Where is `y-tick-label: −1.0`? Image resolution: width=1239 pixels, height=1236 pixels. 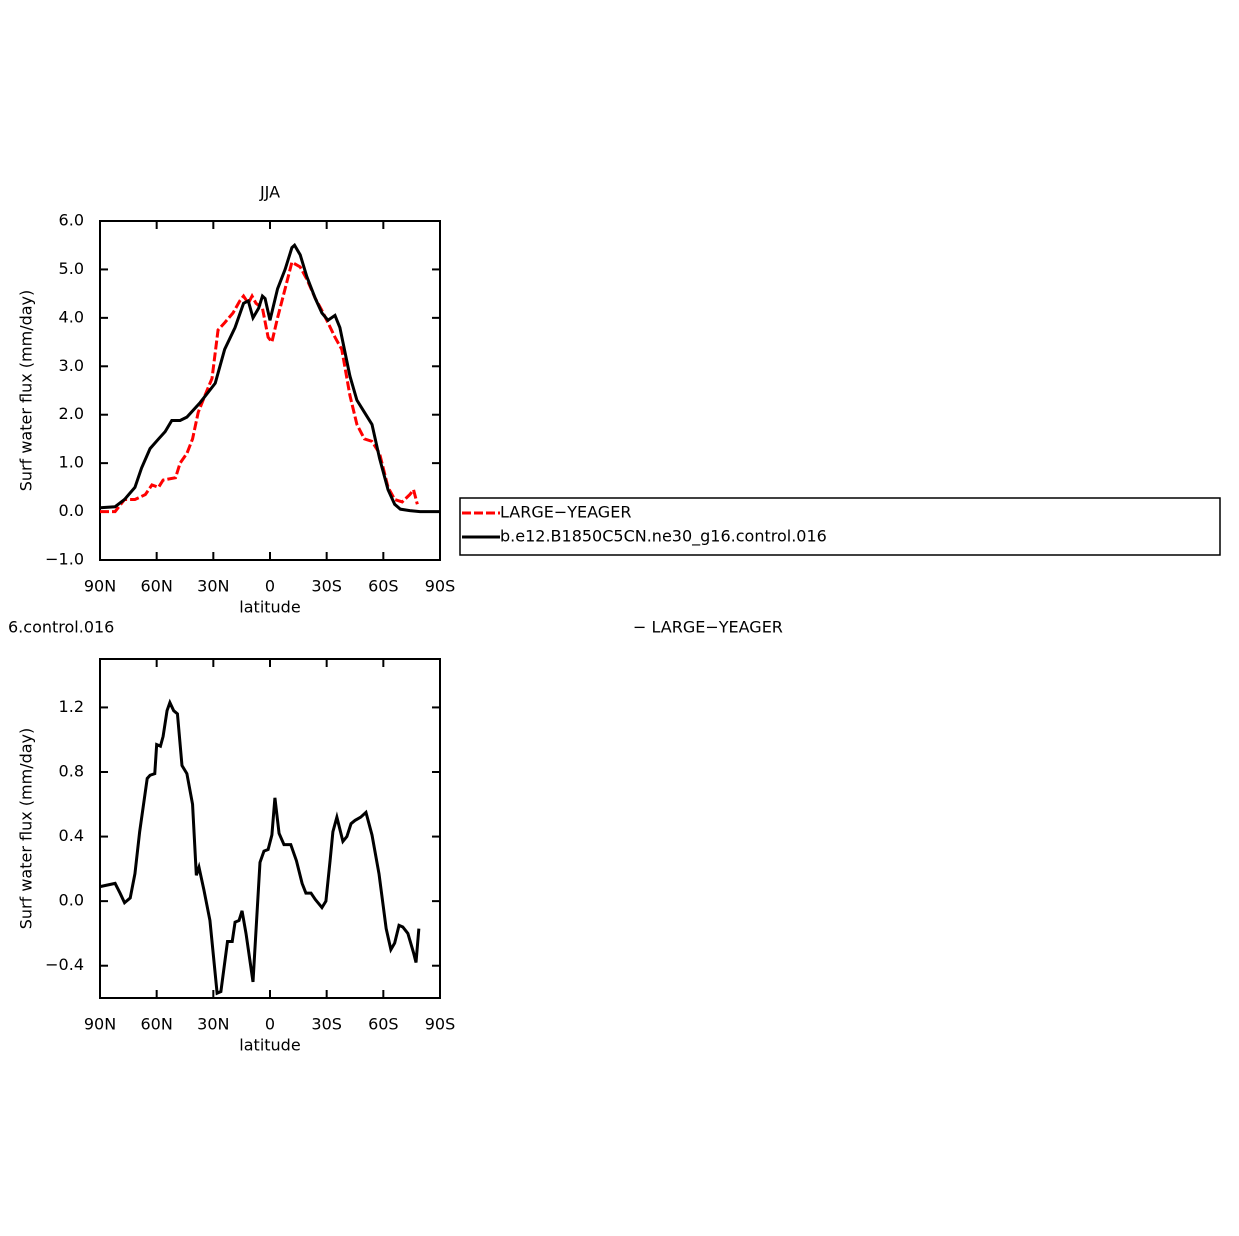
y-tick-label: −1.0 is located at coordinates (64, 559).